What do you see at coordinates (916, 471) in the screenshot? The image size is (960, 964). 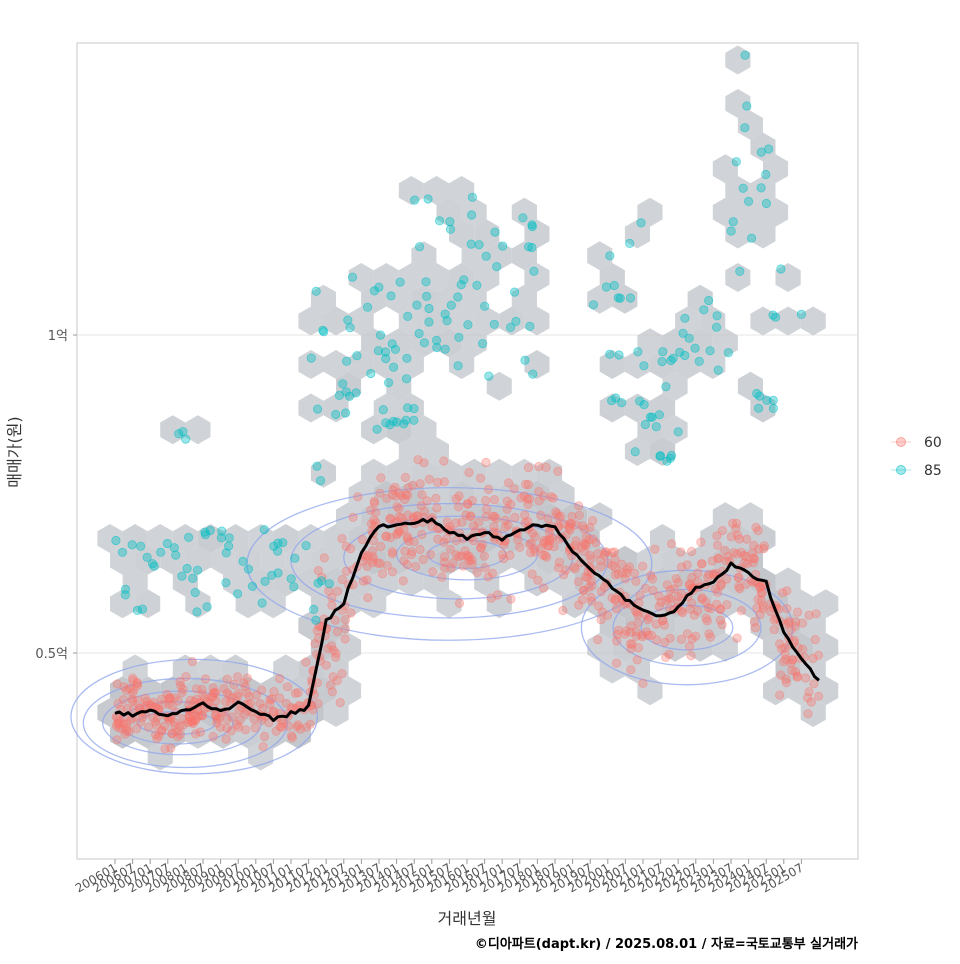 I see `legend-item-85: 85` at bounding box center [916, 471].